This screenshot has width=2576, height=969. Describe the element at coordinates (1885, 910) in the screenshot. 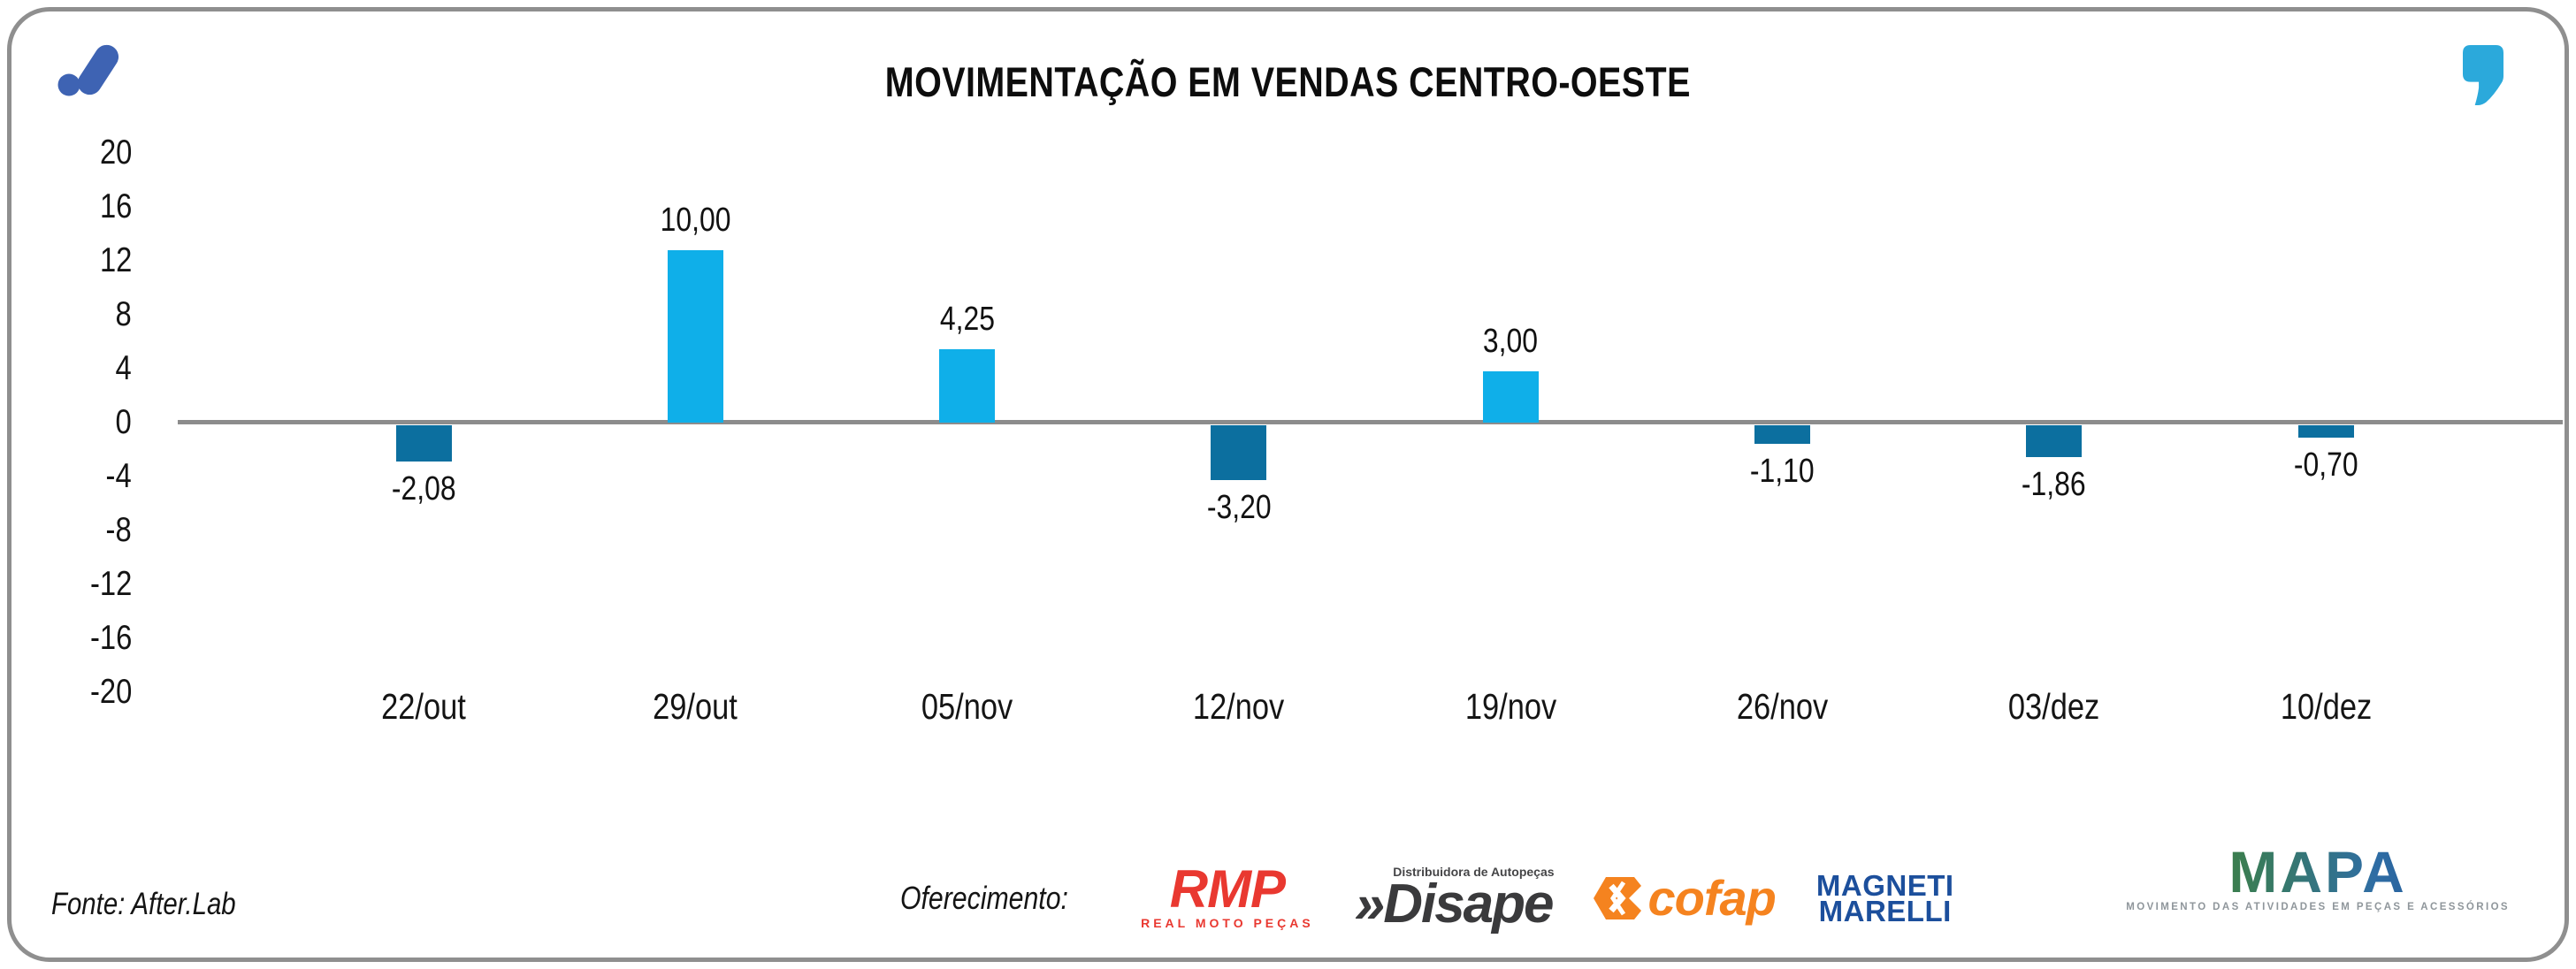

I see `magneti-marelli-line2: MARELLI` at that location.